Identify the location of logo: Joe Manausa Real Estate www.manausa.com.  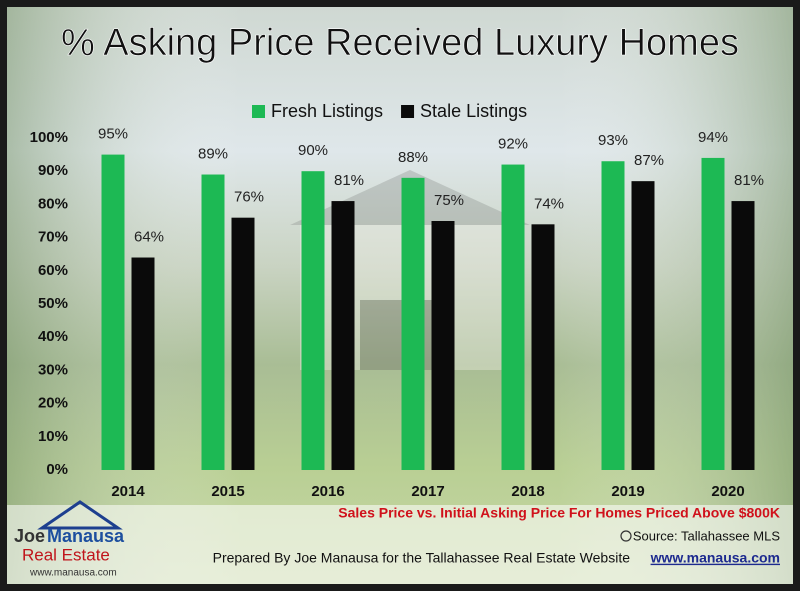
(69, 539).